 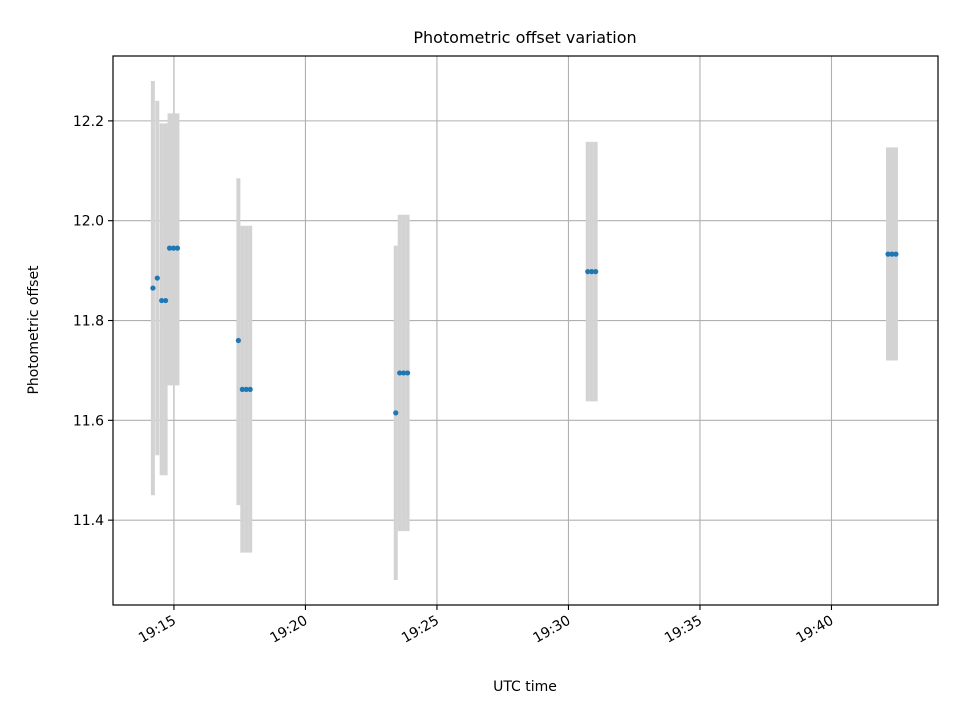 What do you see at coordinates (157, 630) in the screenshot?
I see `x-tick-label: 19:15` at bounding box center [157, 630].